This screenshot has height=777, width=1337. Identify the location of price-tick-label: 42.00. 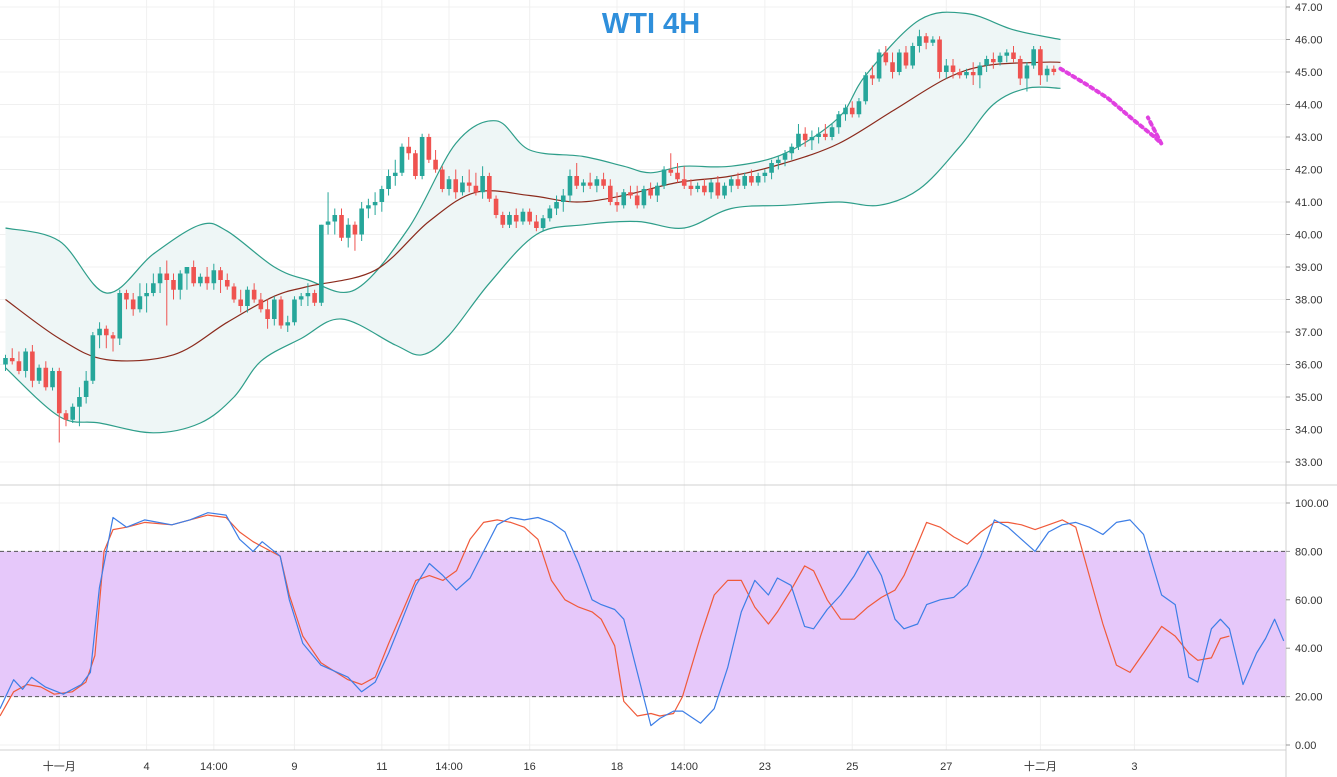
(1309, 171).